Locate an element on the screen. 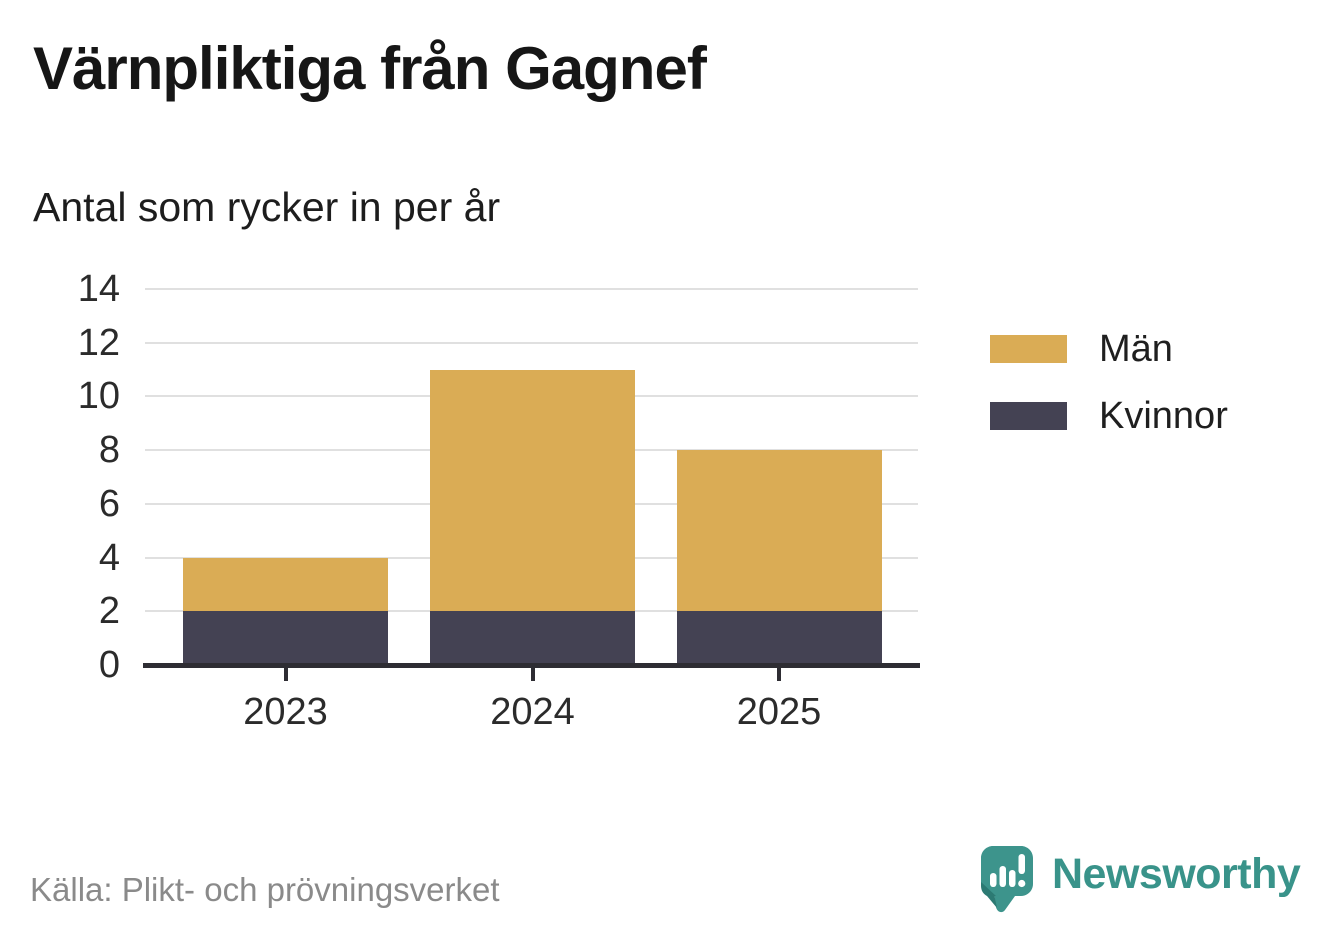 This screenshot has width=1322, height=939. bar-kvinnor-2023 is located at coordinates (285, 638).